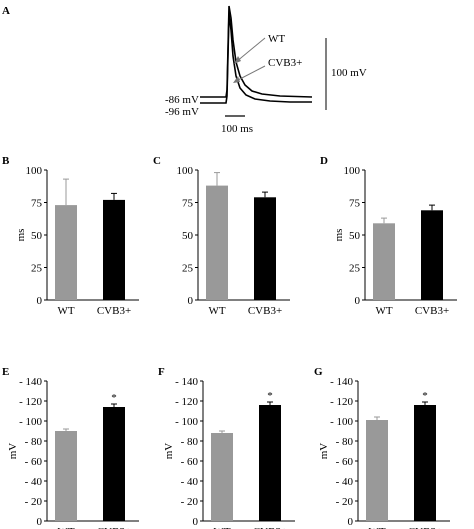 The height and width of the screenshot is (529, 474). I want to click on panel-b: B 0 25 50 75 100 ms WT CVB3+, so click(70, 236).